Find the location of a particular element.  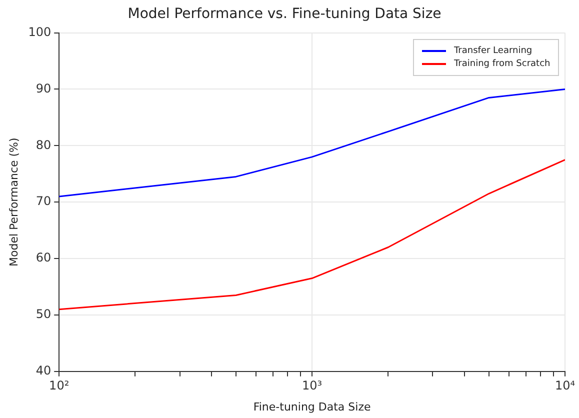

chart-title: Model Performance vs. Fine-tuning Data Size is located at coordinates (285, 14).